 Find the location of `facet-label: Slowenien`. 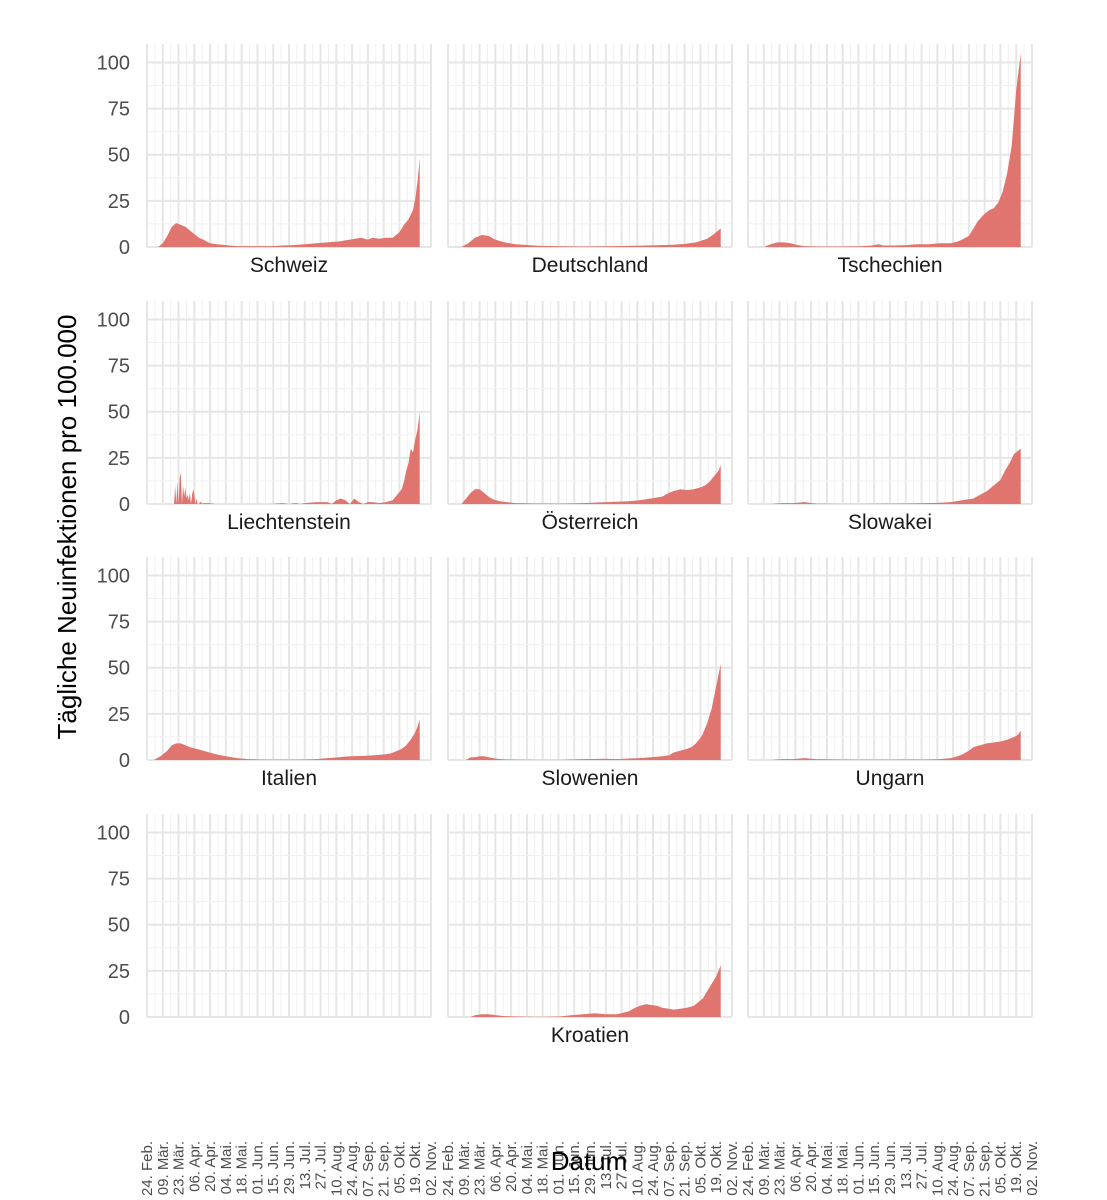

facet-label: Slowenien is located at coordinates (590, 778).